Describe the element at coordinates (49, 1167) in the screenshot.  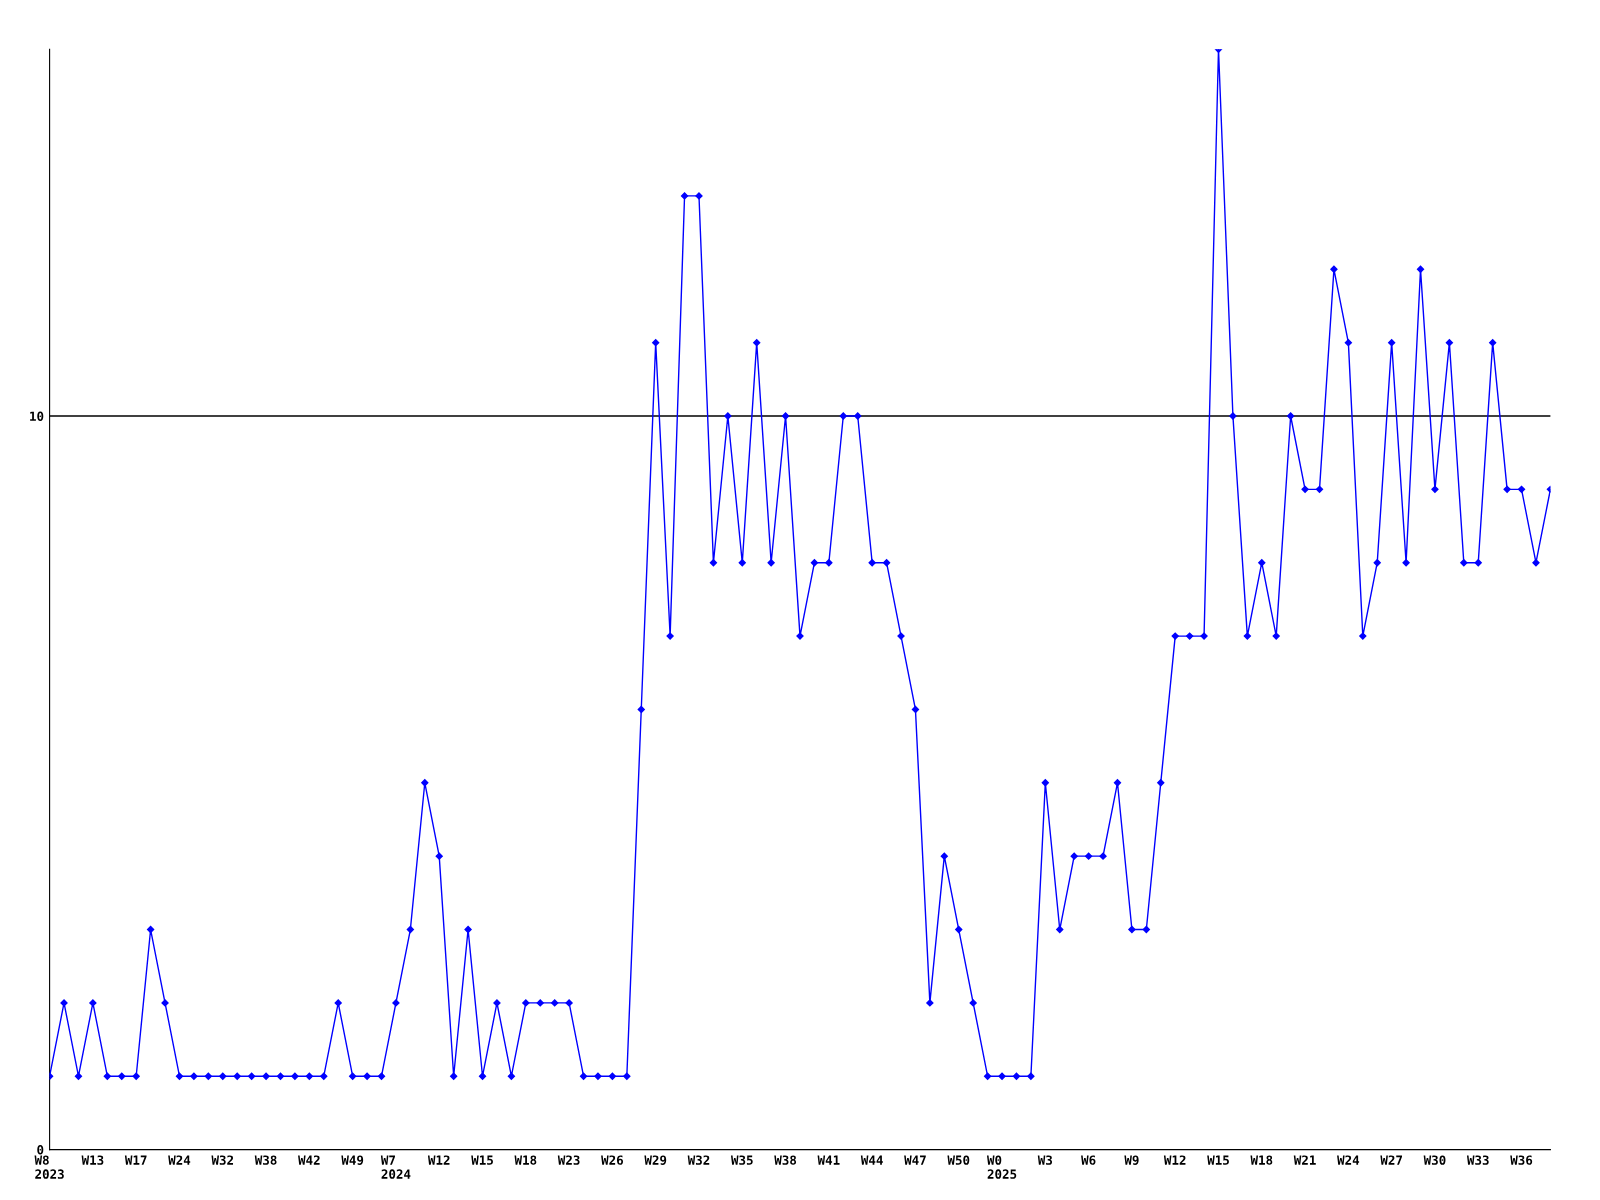
I see `x-tick-label: W8 2023` at that location.